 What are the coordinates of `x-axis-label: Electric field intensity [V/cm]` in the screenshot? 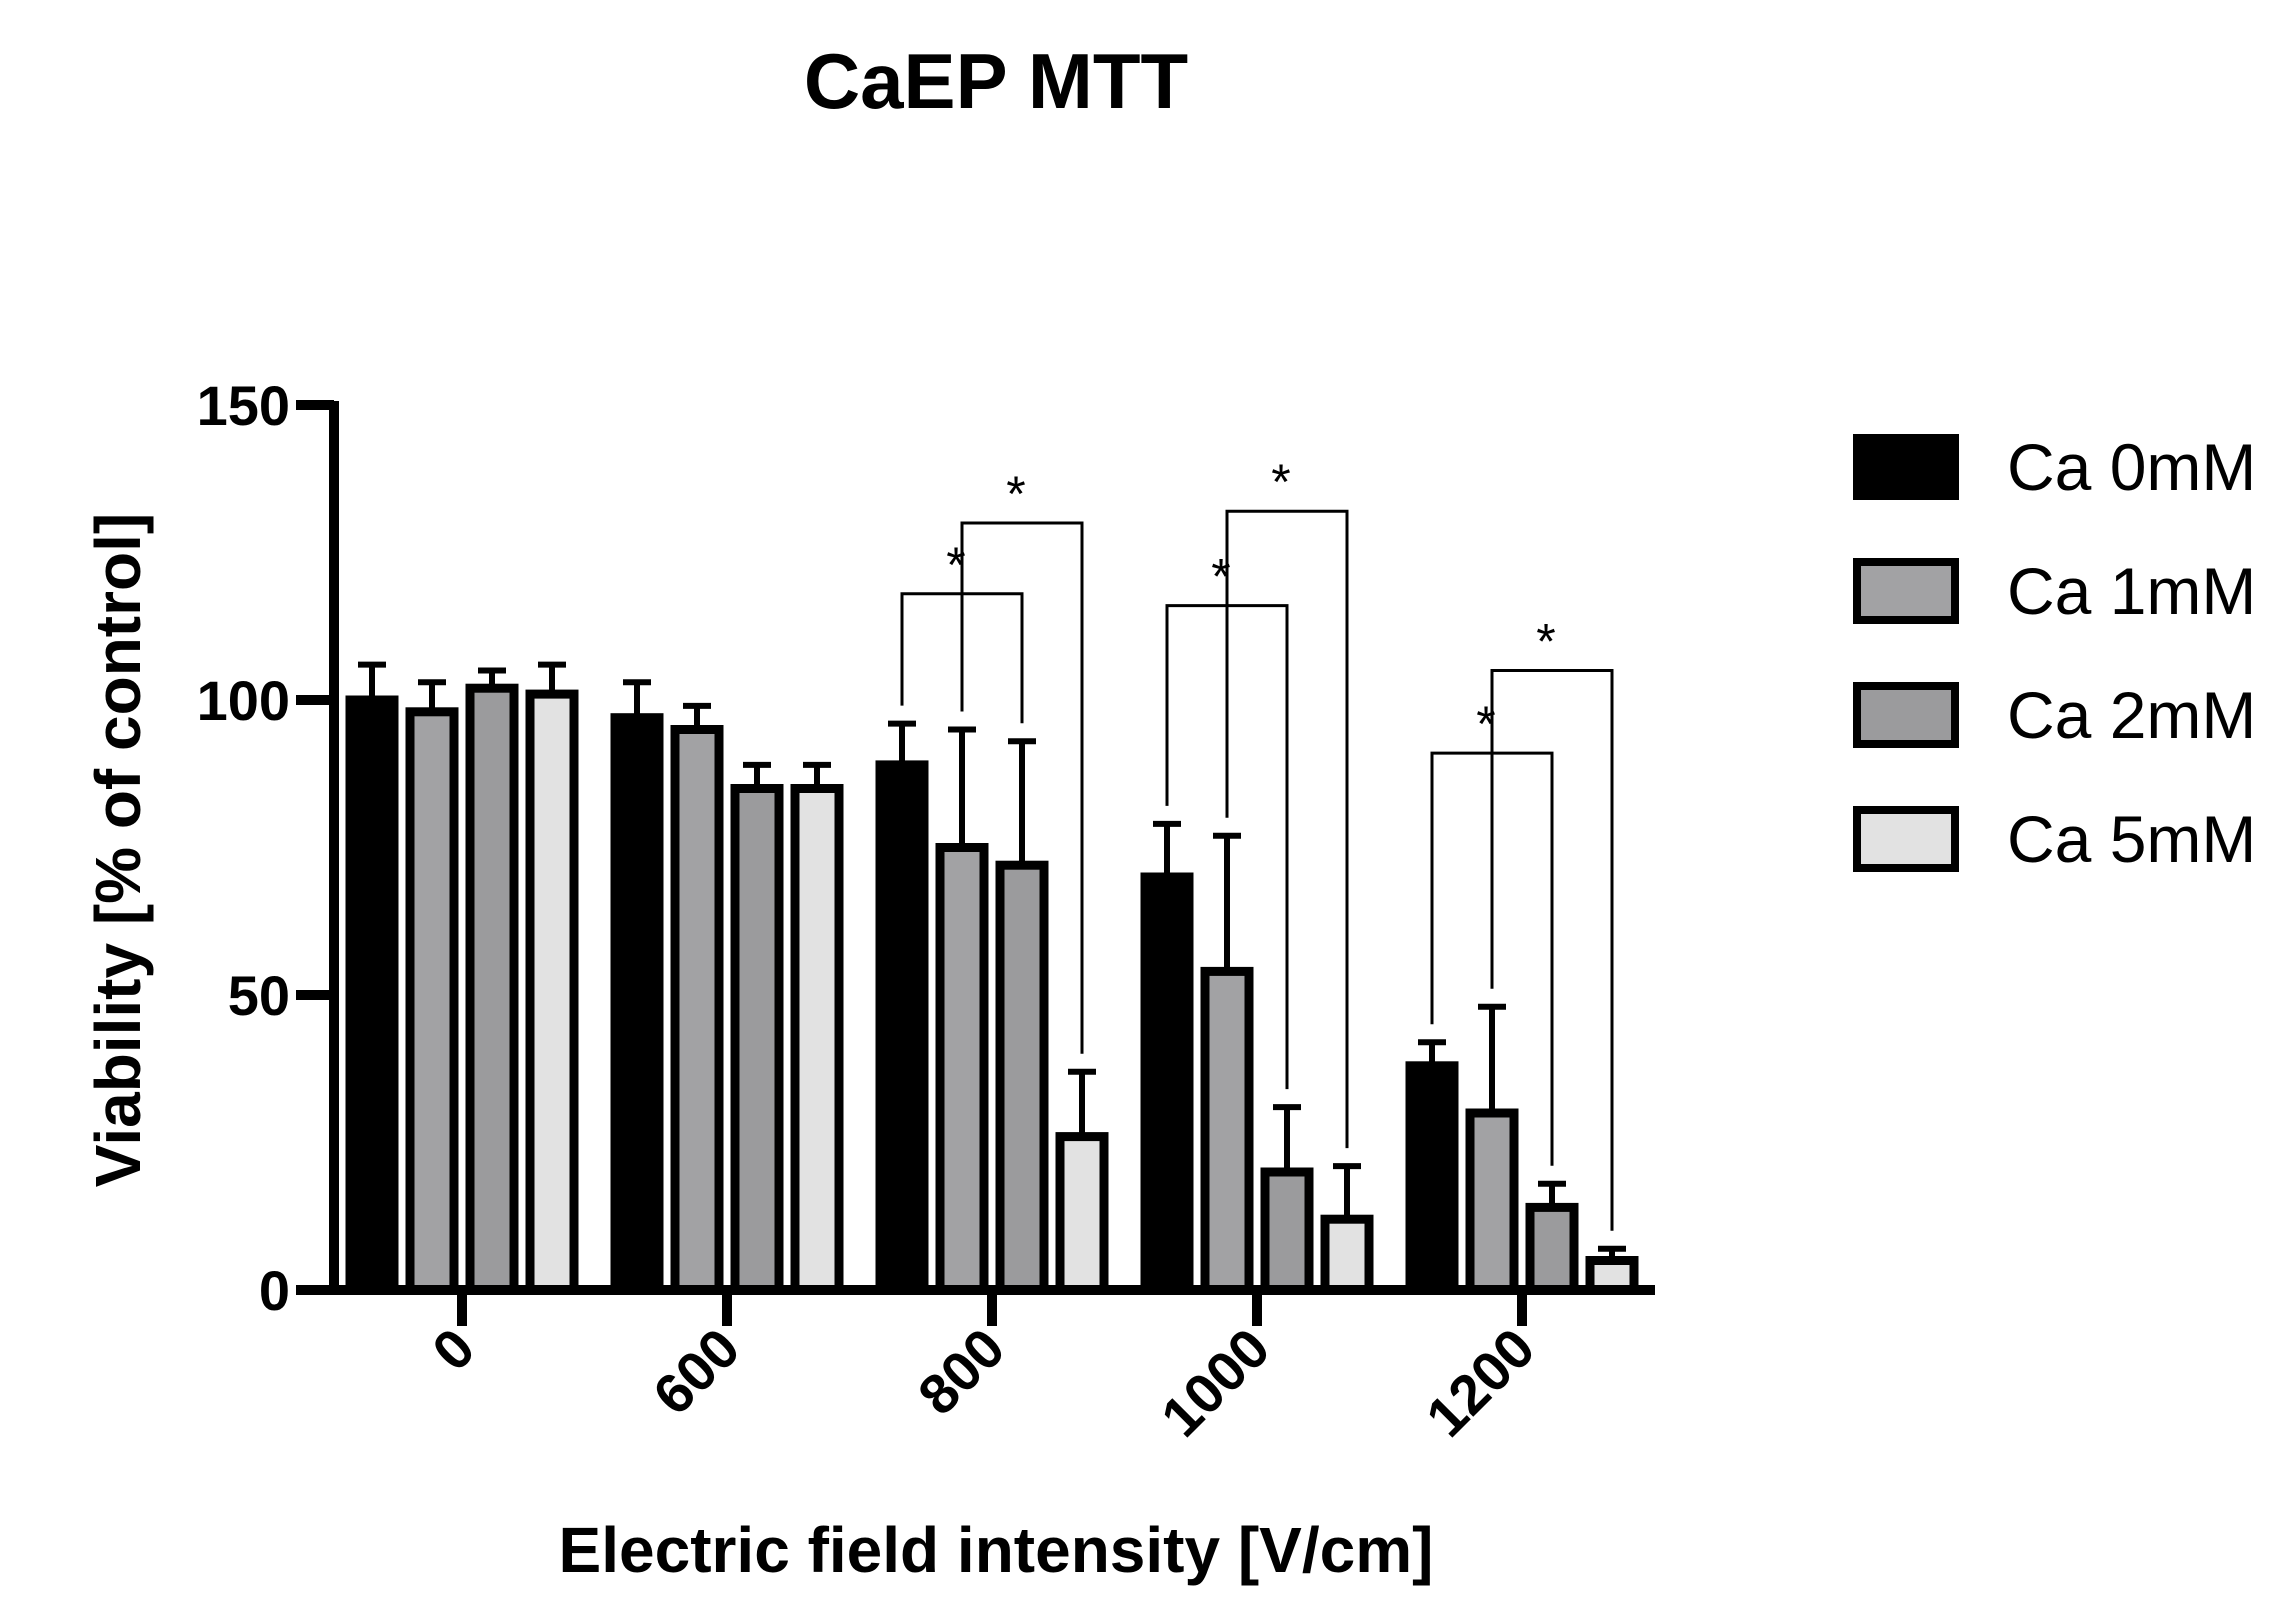 It's located at (996, 1550).